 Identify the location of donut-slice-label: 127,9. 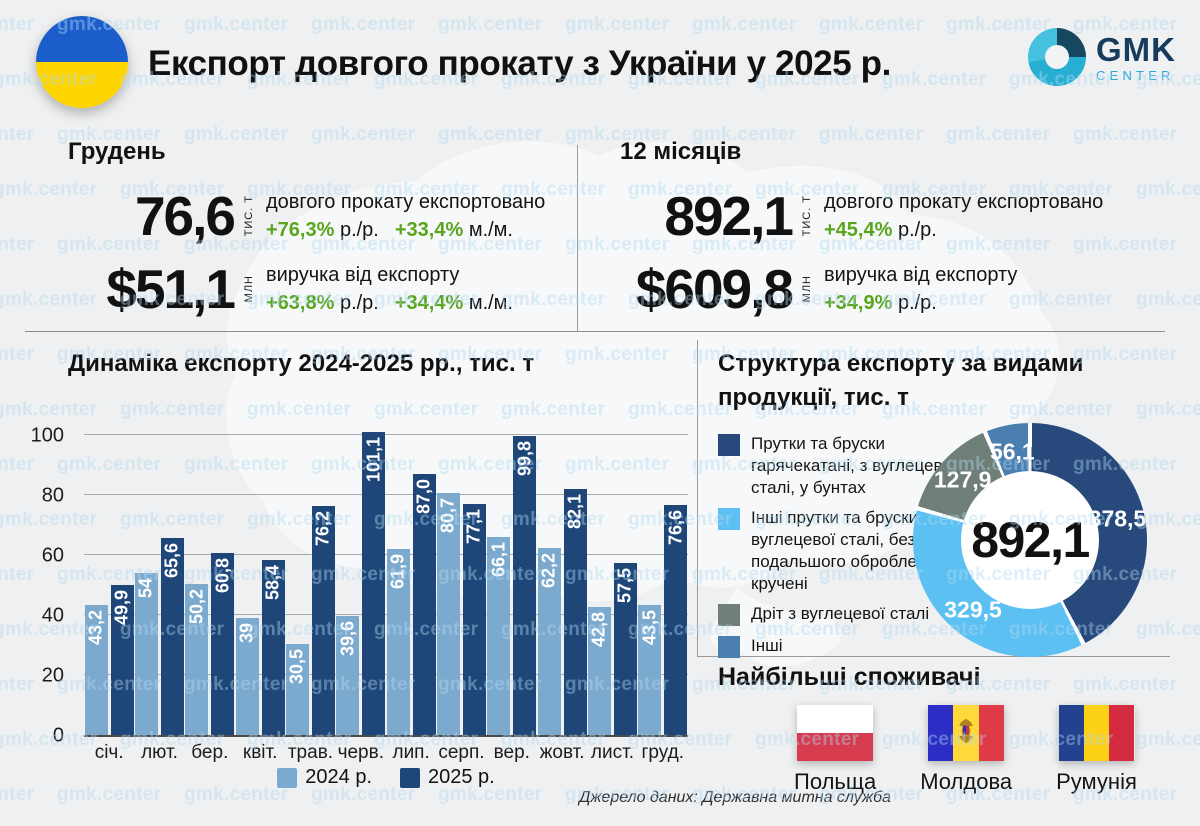
(962, 479).